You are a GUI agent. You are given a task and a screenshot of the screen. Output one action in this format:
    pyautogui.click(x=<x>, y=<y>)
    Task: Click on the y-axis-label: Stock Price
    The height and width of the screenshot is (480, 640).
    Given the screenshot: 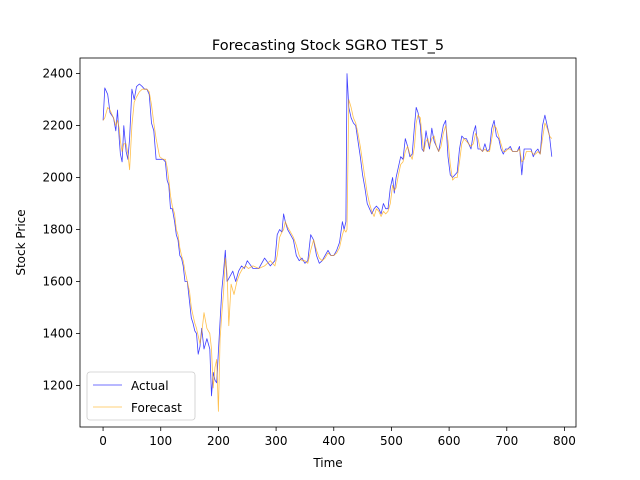 What is the action you would take?
    pyautogui.click(x=21, y=242)
    